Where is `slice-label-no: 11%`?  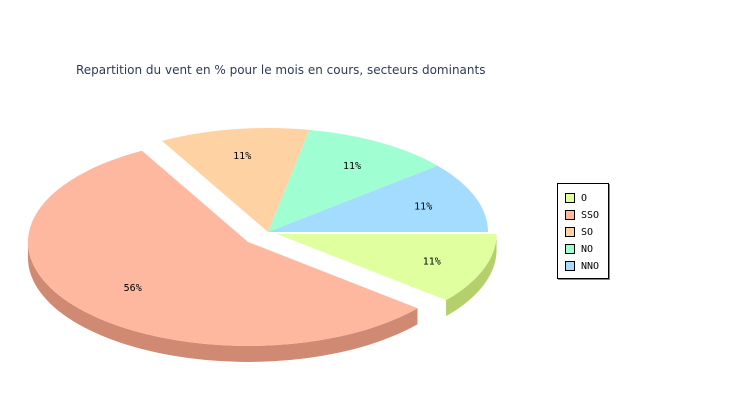 slice-label-no: 11% is located at coordinates (352, 166).